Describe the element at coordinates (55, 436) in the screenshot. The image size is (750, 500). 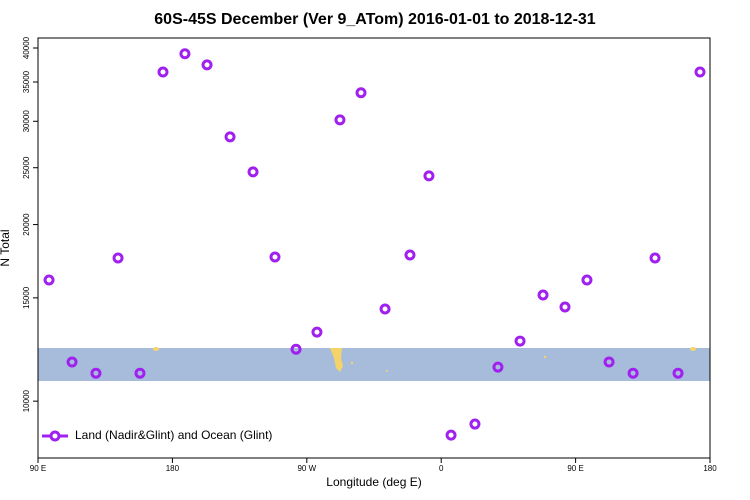
I see `legend-marker` at that location.